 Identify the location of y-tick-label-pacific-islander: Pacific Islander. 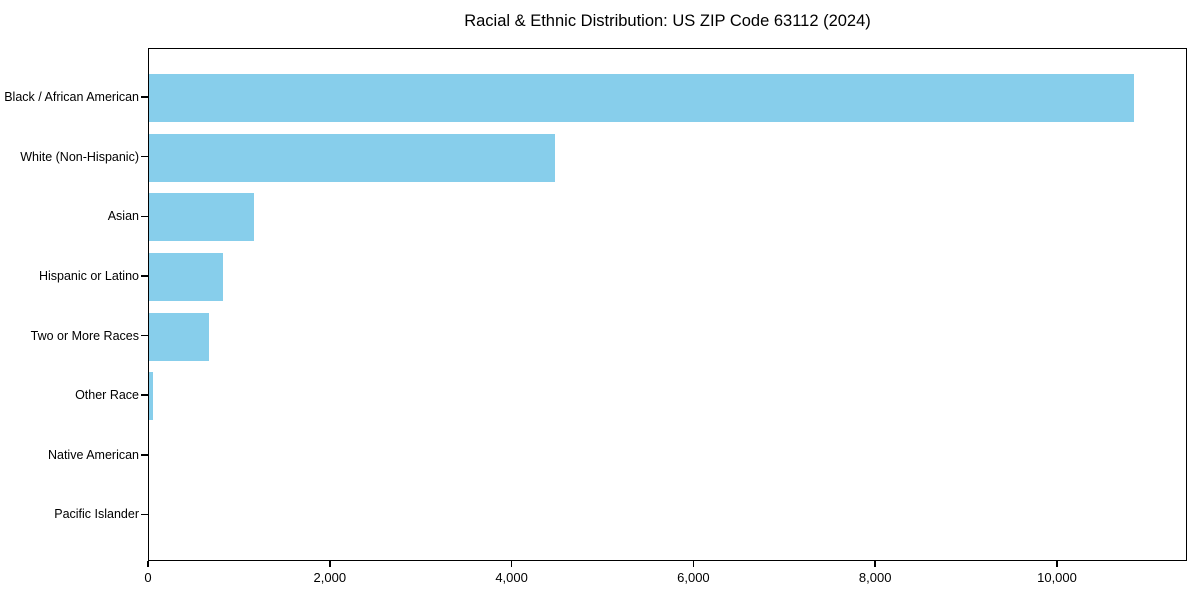
(96, 514).